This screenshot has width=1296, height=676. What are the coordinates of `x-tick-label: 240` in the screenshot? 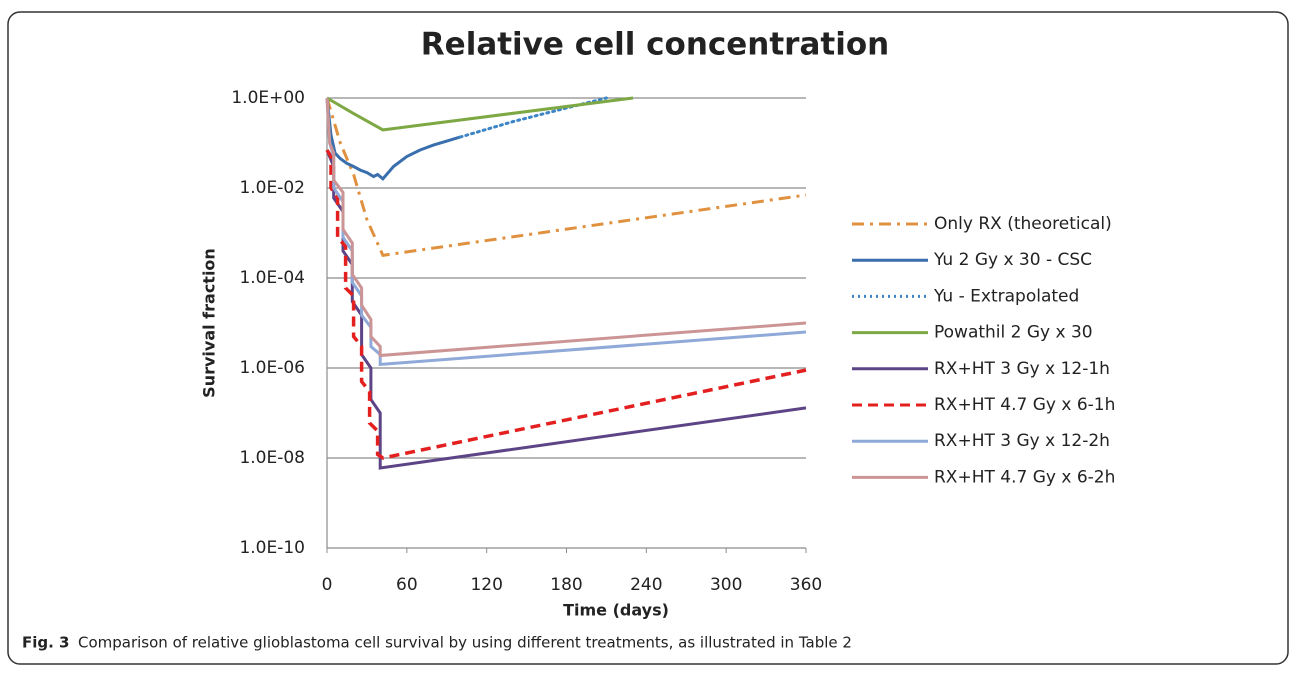 It's located at (646, 585).